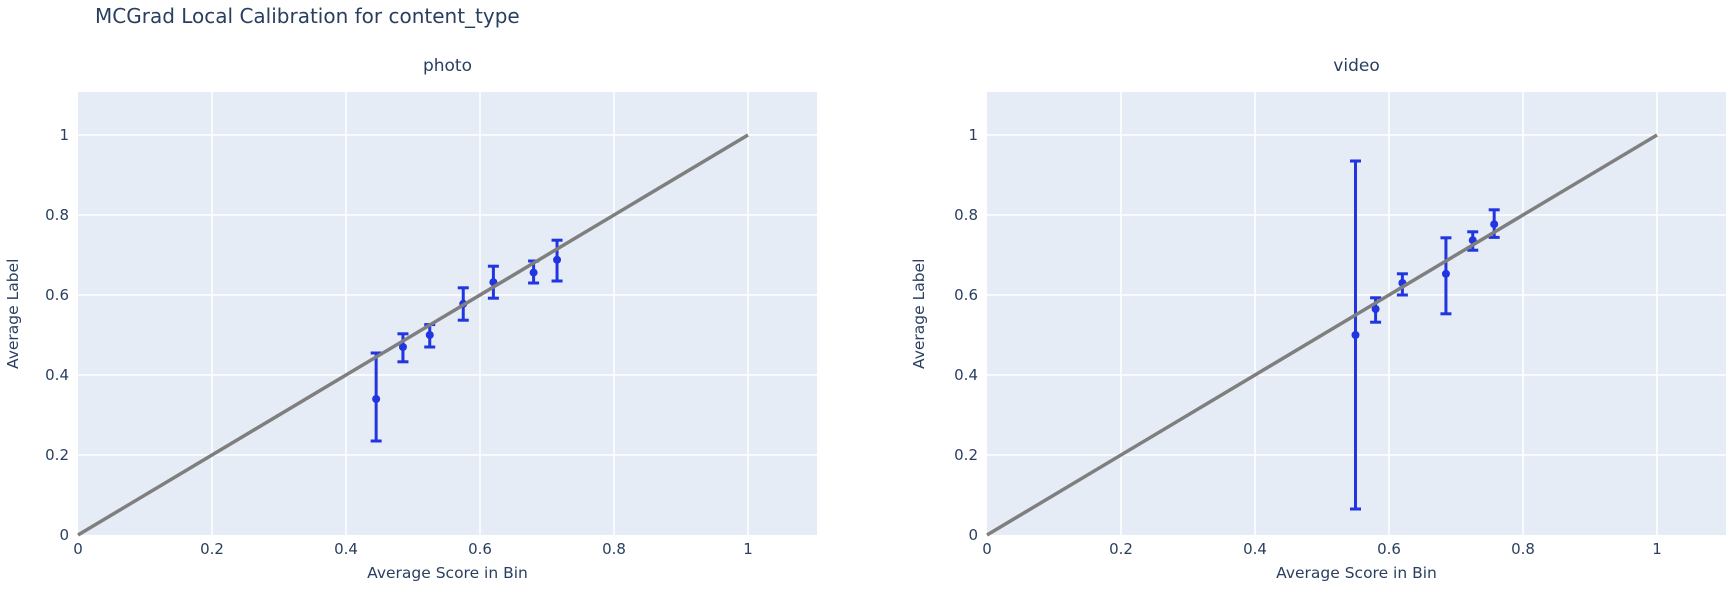  What do you see at coordinates (1356, 573) in the screenshot?
I see `x-axis-title-video: Average Score in Bin` at bounding box center [1356, 573].